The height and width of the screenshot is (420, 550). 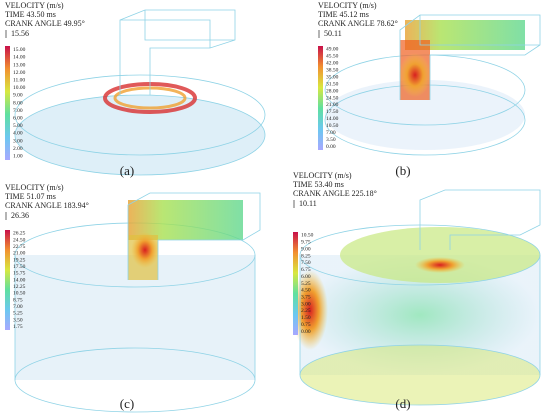 I want to click on colorbar-label: 19.25, so click(x=19, y=260).